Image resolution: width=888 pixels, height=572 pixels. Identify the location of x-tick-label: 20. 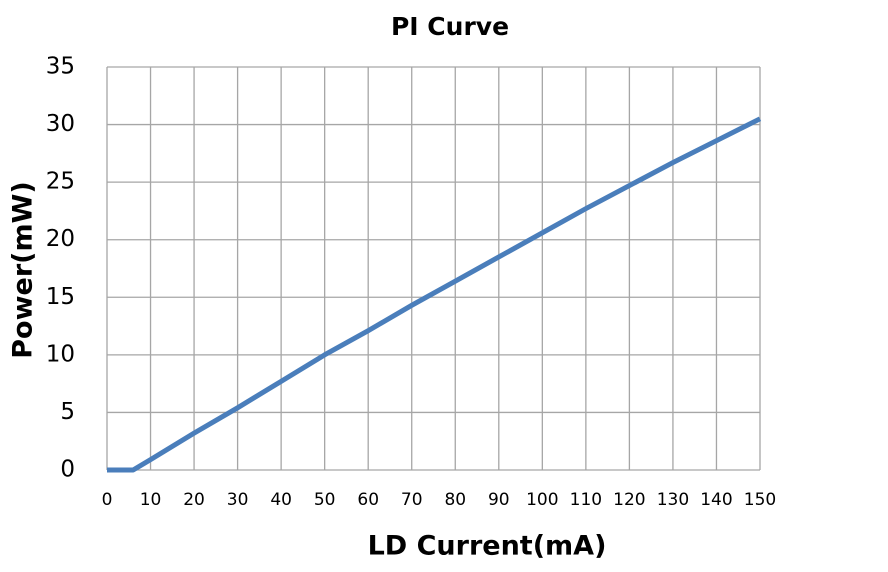
(194, 500).